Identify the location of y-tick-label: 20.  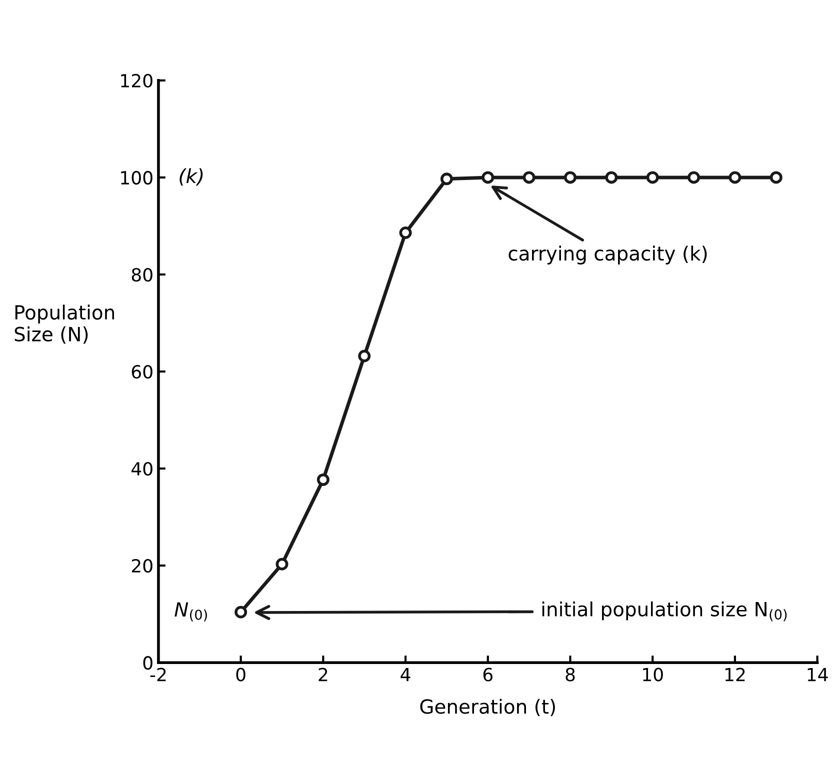
(142, 566).